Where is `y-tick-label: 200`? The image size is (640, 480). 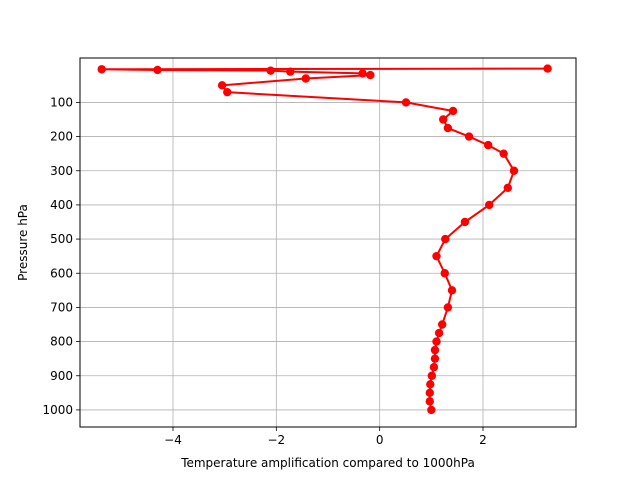 y-tick-label: 200 is located at coordinates (61, 137).